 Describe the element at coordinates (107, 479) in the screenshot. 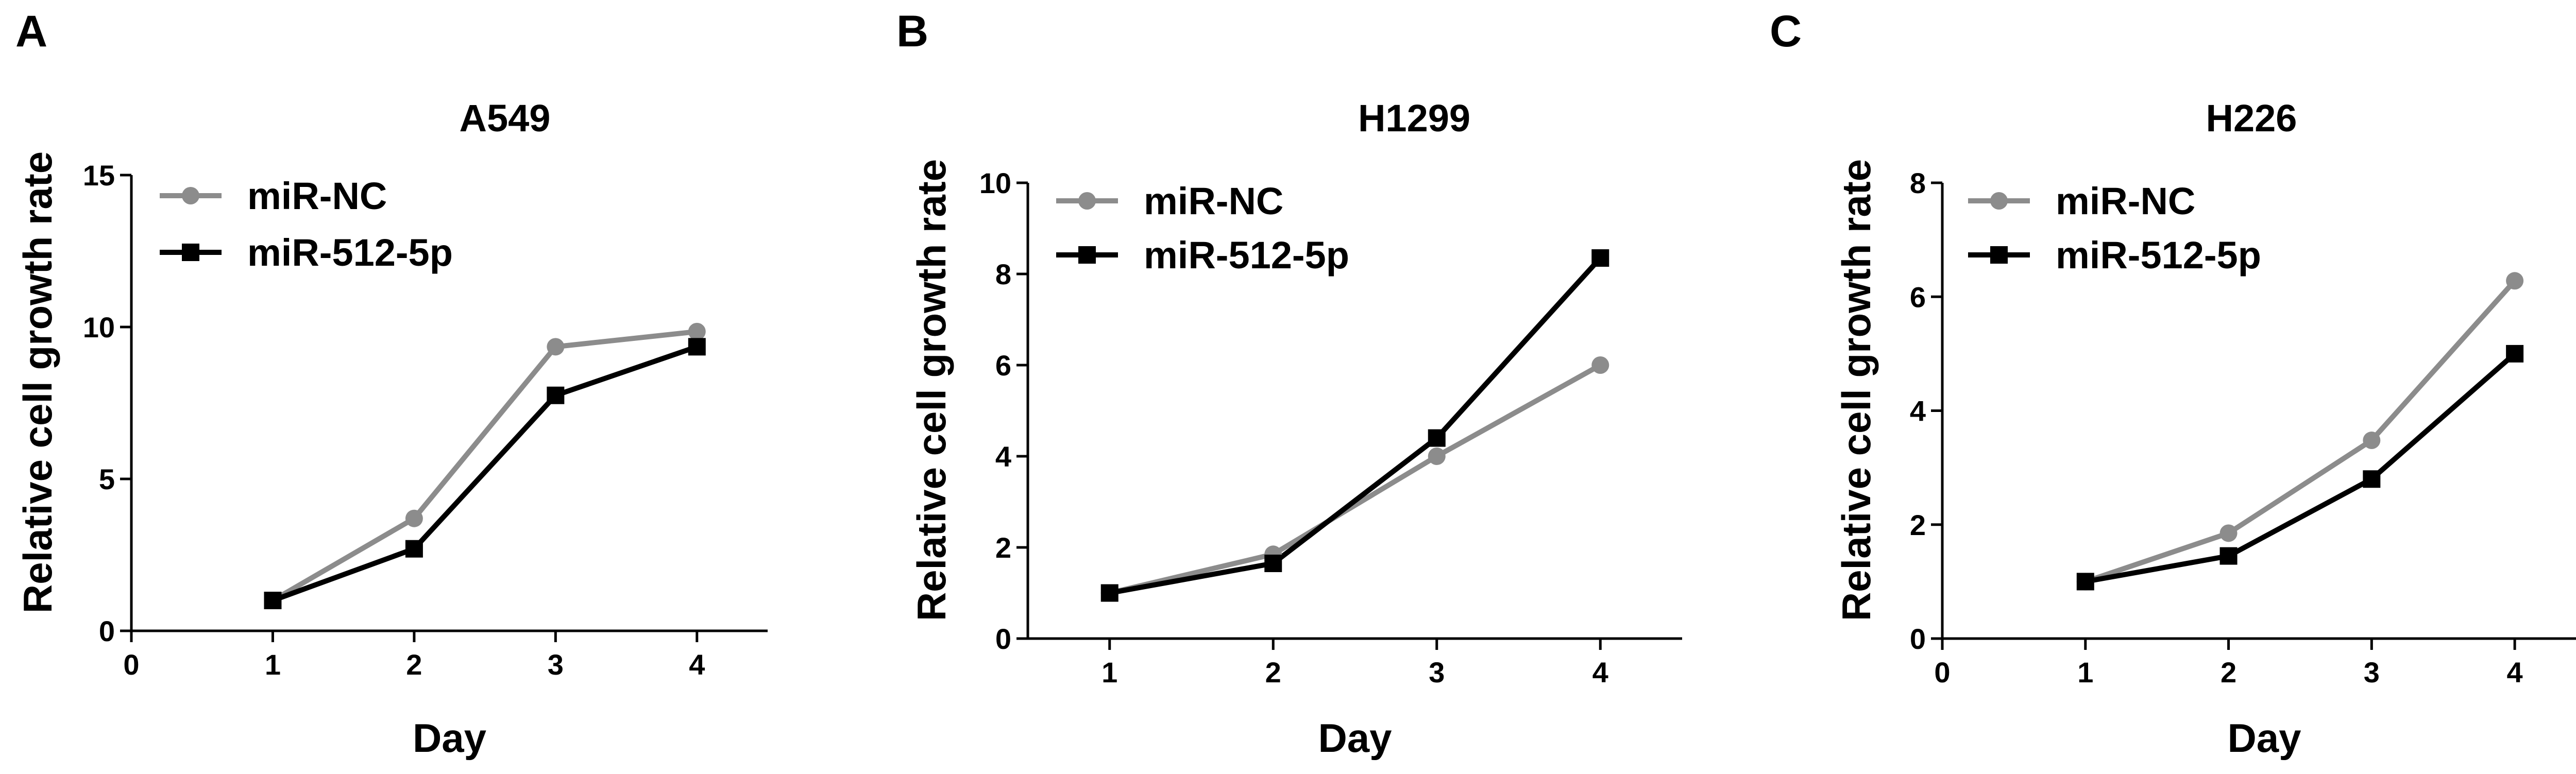

I see `y-tick-label: 5` at that location.